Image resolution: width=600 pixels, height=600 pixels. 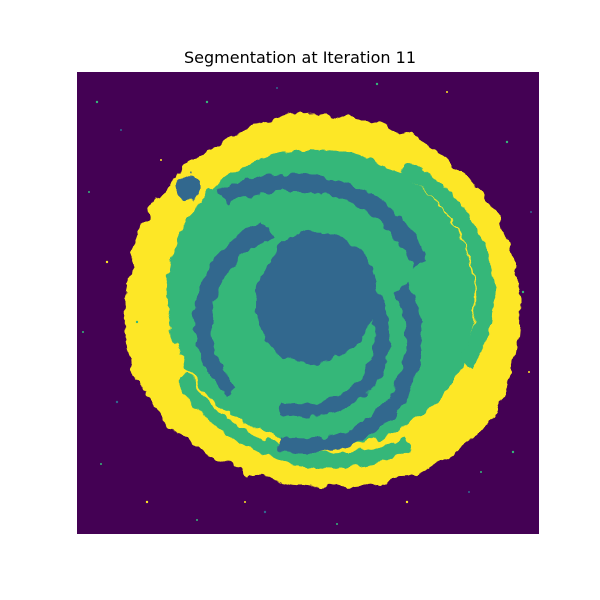 I want to click on plot-title: Segmentation at Iteration 11, so click(x=299, y=57).